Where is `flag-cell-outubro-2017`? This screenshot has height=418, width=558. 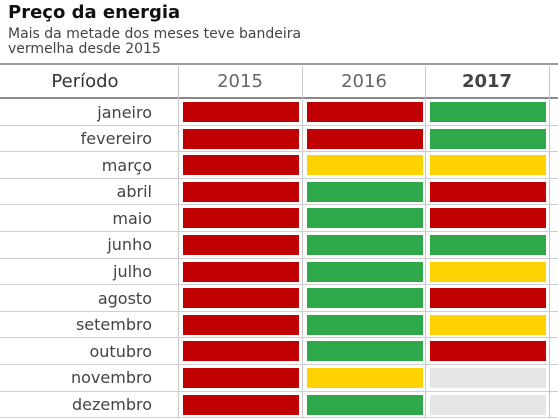 flag-cell-outubro-2017 is located at coordinates (488, 351).